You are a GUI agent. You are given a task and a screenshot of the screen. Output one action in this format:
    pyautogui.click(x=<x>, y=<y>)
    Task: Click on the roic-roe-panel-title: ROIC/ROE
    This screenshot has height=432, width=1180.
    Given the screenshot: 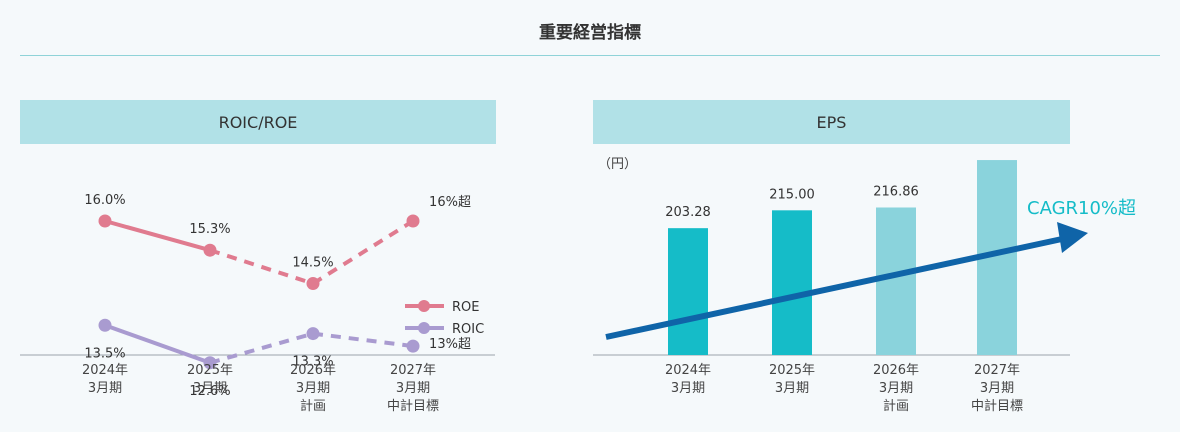 What is the action you would take?
    pyautogui.click(x=258, y=122)
    